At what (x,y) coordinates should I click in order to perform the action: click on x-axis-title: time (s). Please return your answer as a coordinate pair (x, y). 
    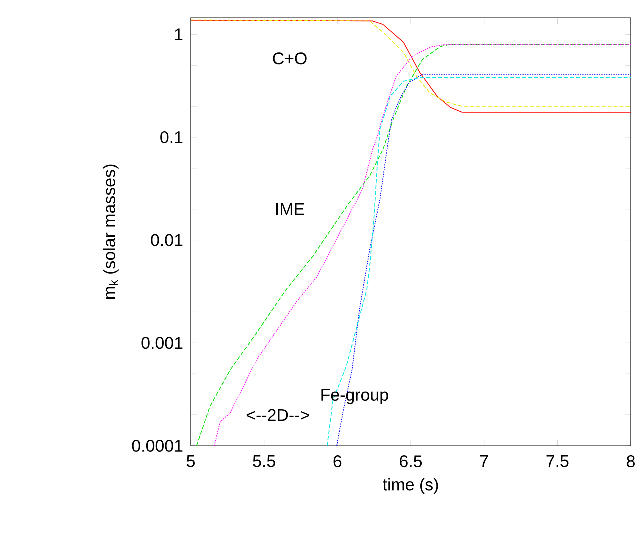
    Looking at the image, I should click on (410, 486).